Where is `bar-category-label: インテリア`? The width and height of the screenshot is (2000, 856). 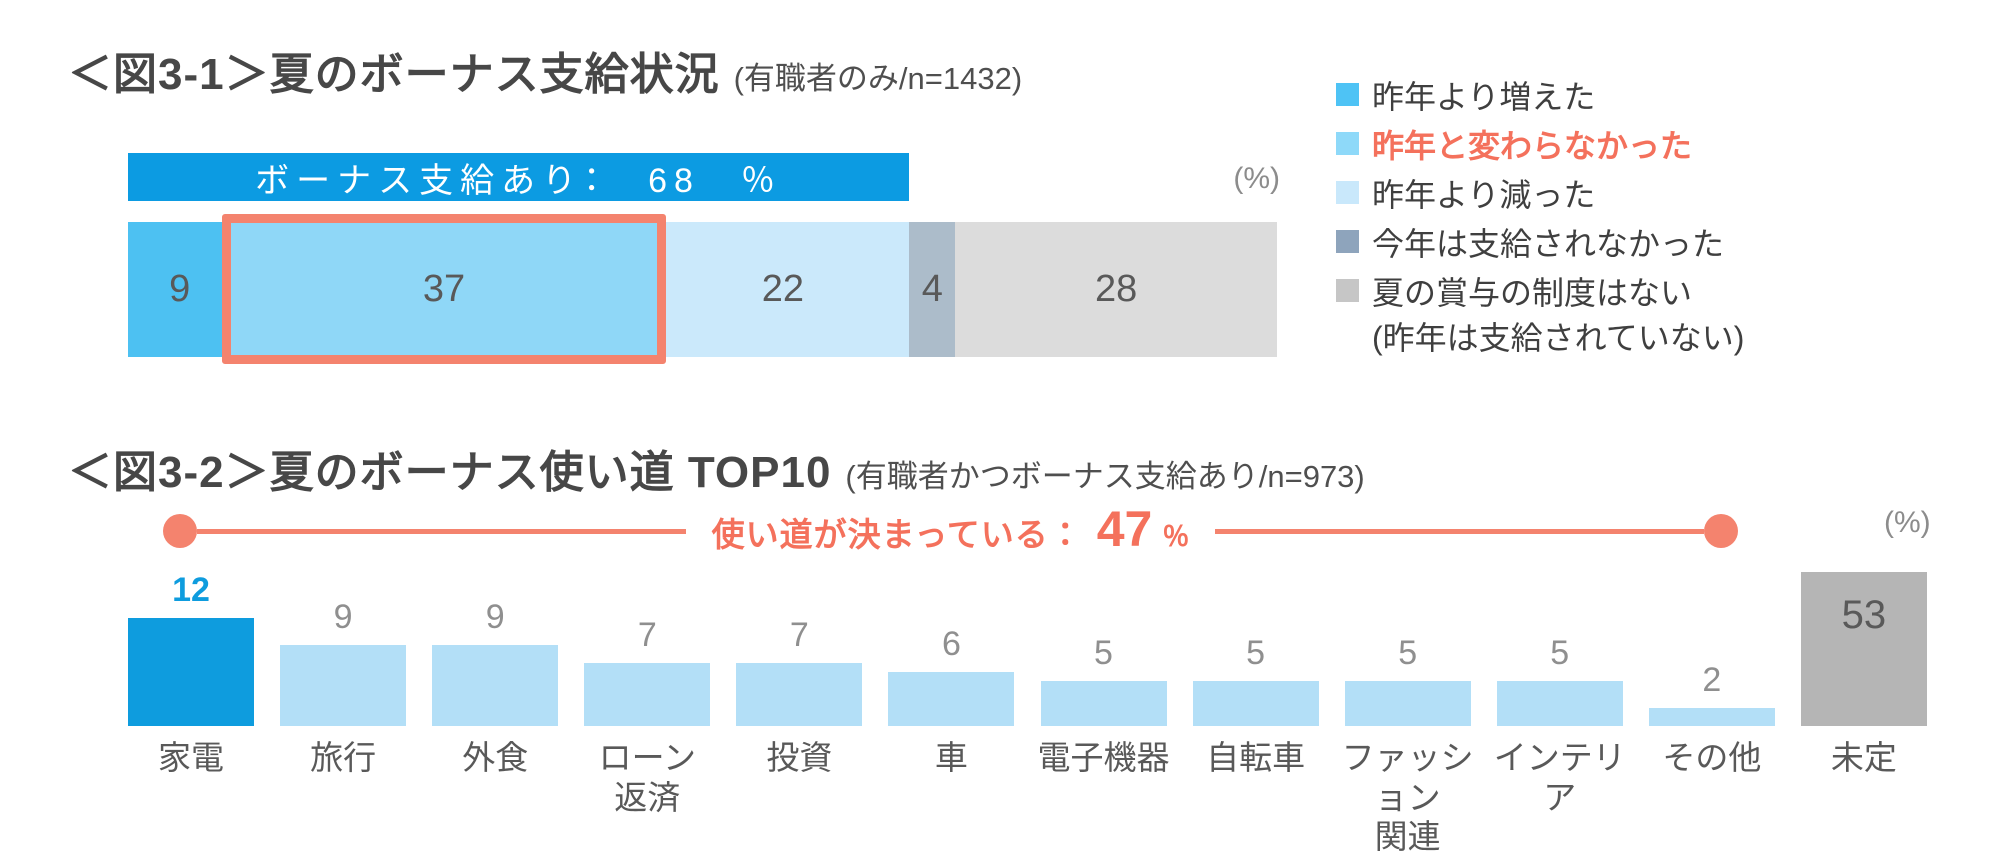 bar-category-label: インテリア is located at coordinates (1559, 777).